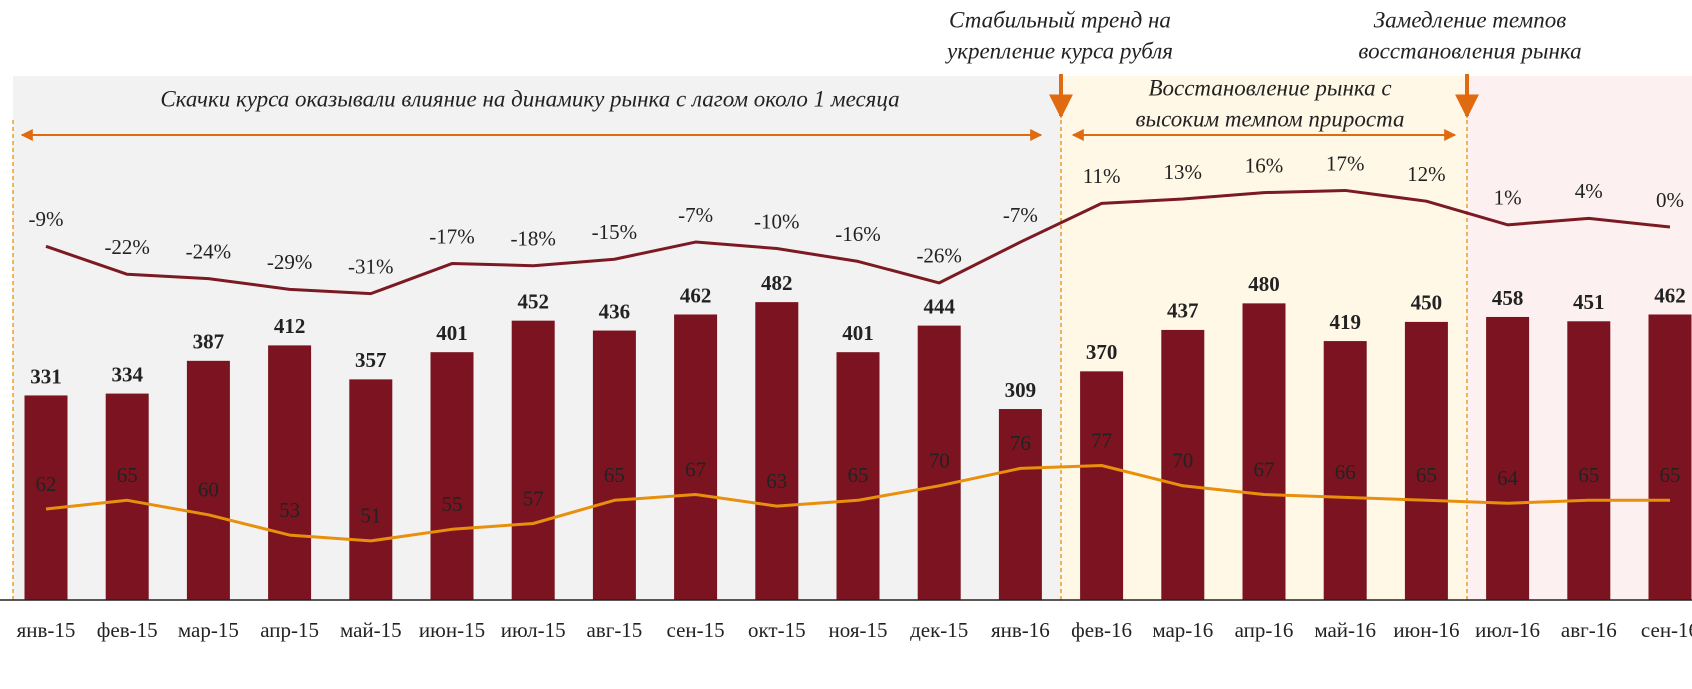  Describe the element at coordinates (1101, 440) in the screenshot. I see `line-label: 77` at that location.